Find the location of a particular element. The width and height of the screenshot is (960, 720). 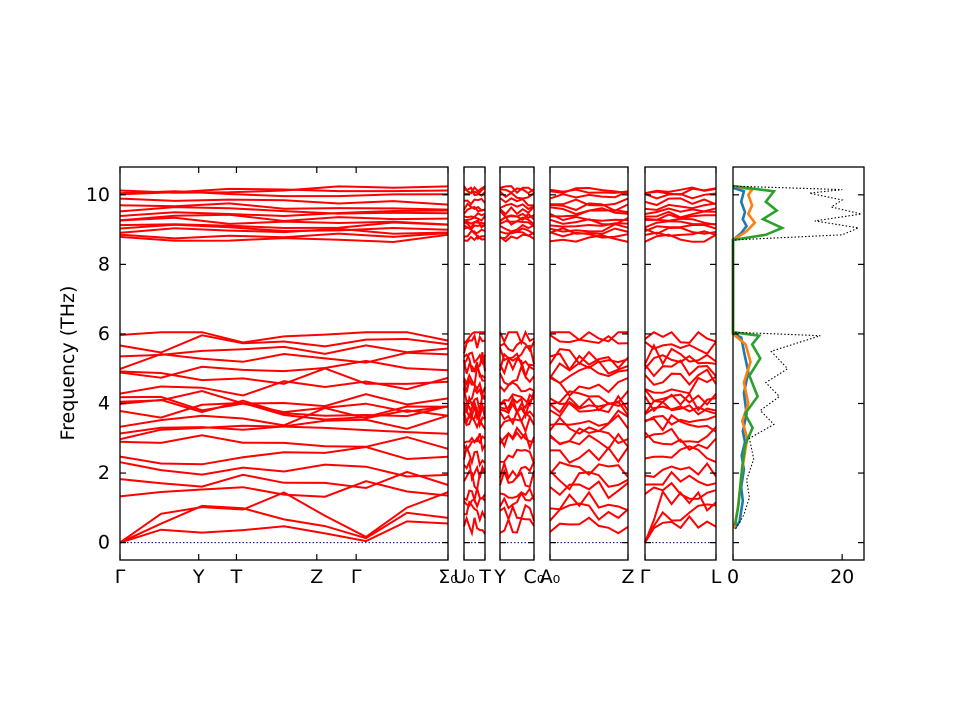

y-tick-label: 8 is located at coordinates (104, 264).